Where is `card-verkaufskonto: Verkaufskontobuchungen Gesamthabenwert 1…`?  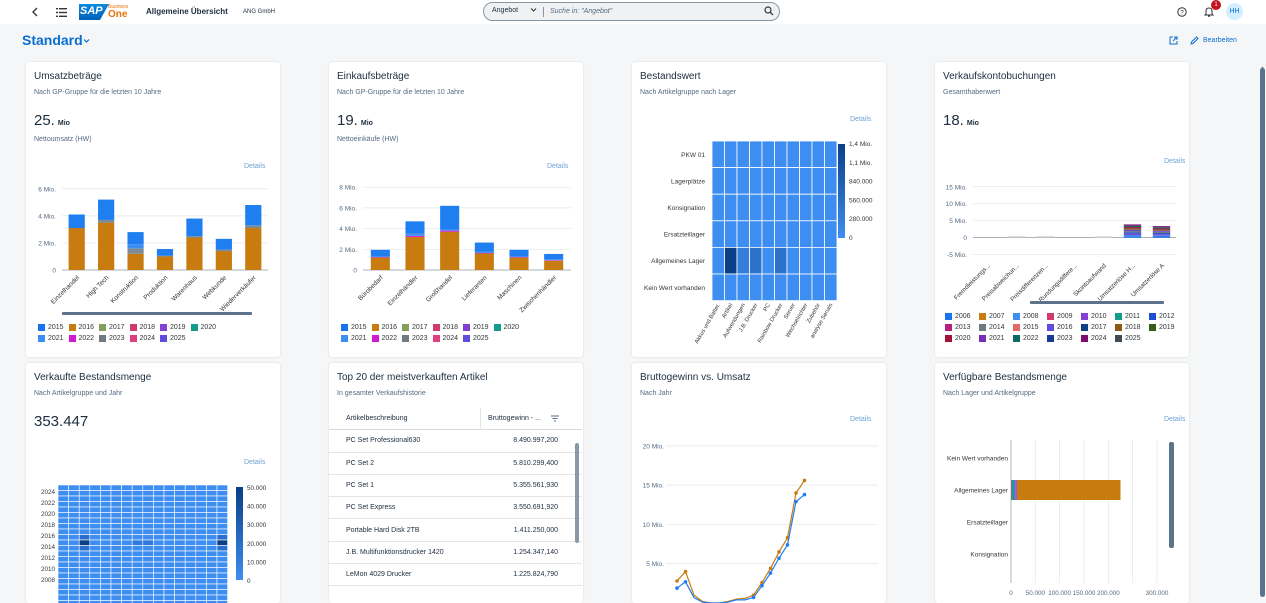 card-verkaufskonto: Verkaufskontobuchungen Gesamthabenwert 1… is located at coordinates (1062, 209).